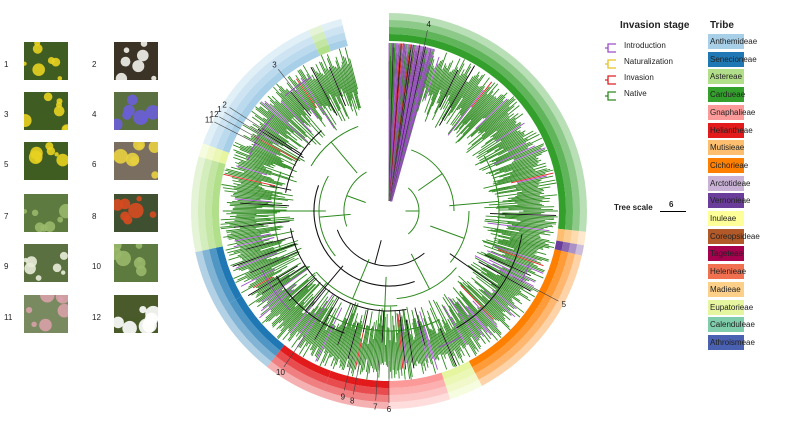 The image size is (788, 435). What do you see at coordinates (730, 183) in the screenshot?
I see `tribe-legend-item: Arctotideae` at bounding box center [730, 183].